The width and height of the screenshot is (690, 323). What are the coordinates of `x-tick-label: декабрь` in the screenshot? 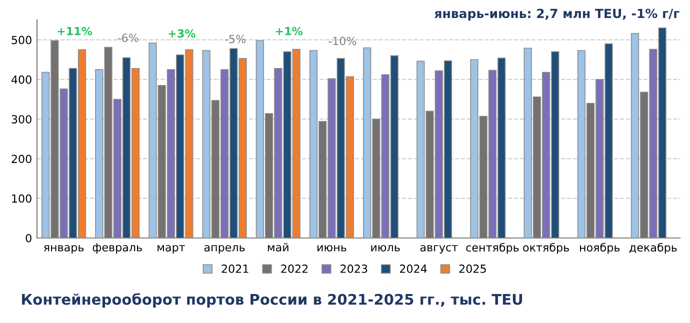 It's located at (653, 248).